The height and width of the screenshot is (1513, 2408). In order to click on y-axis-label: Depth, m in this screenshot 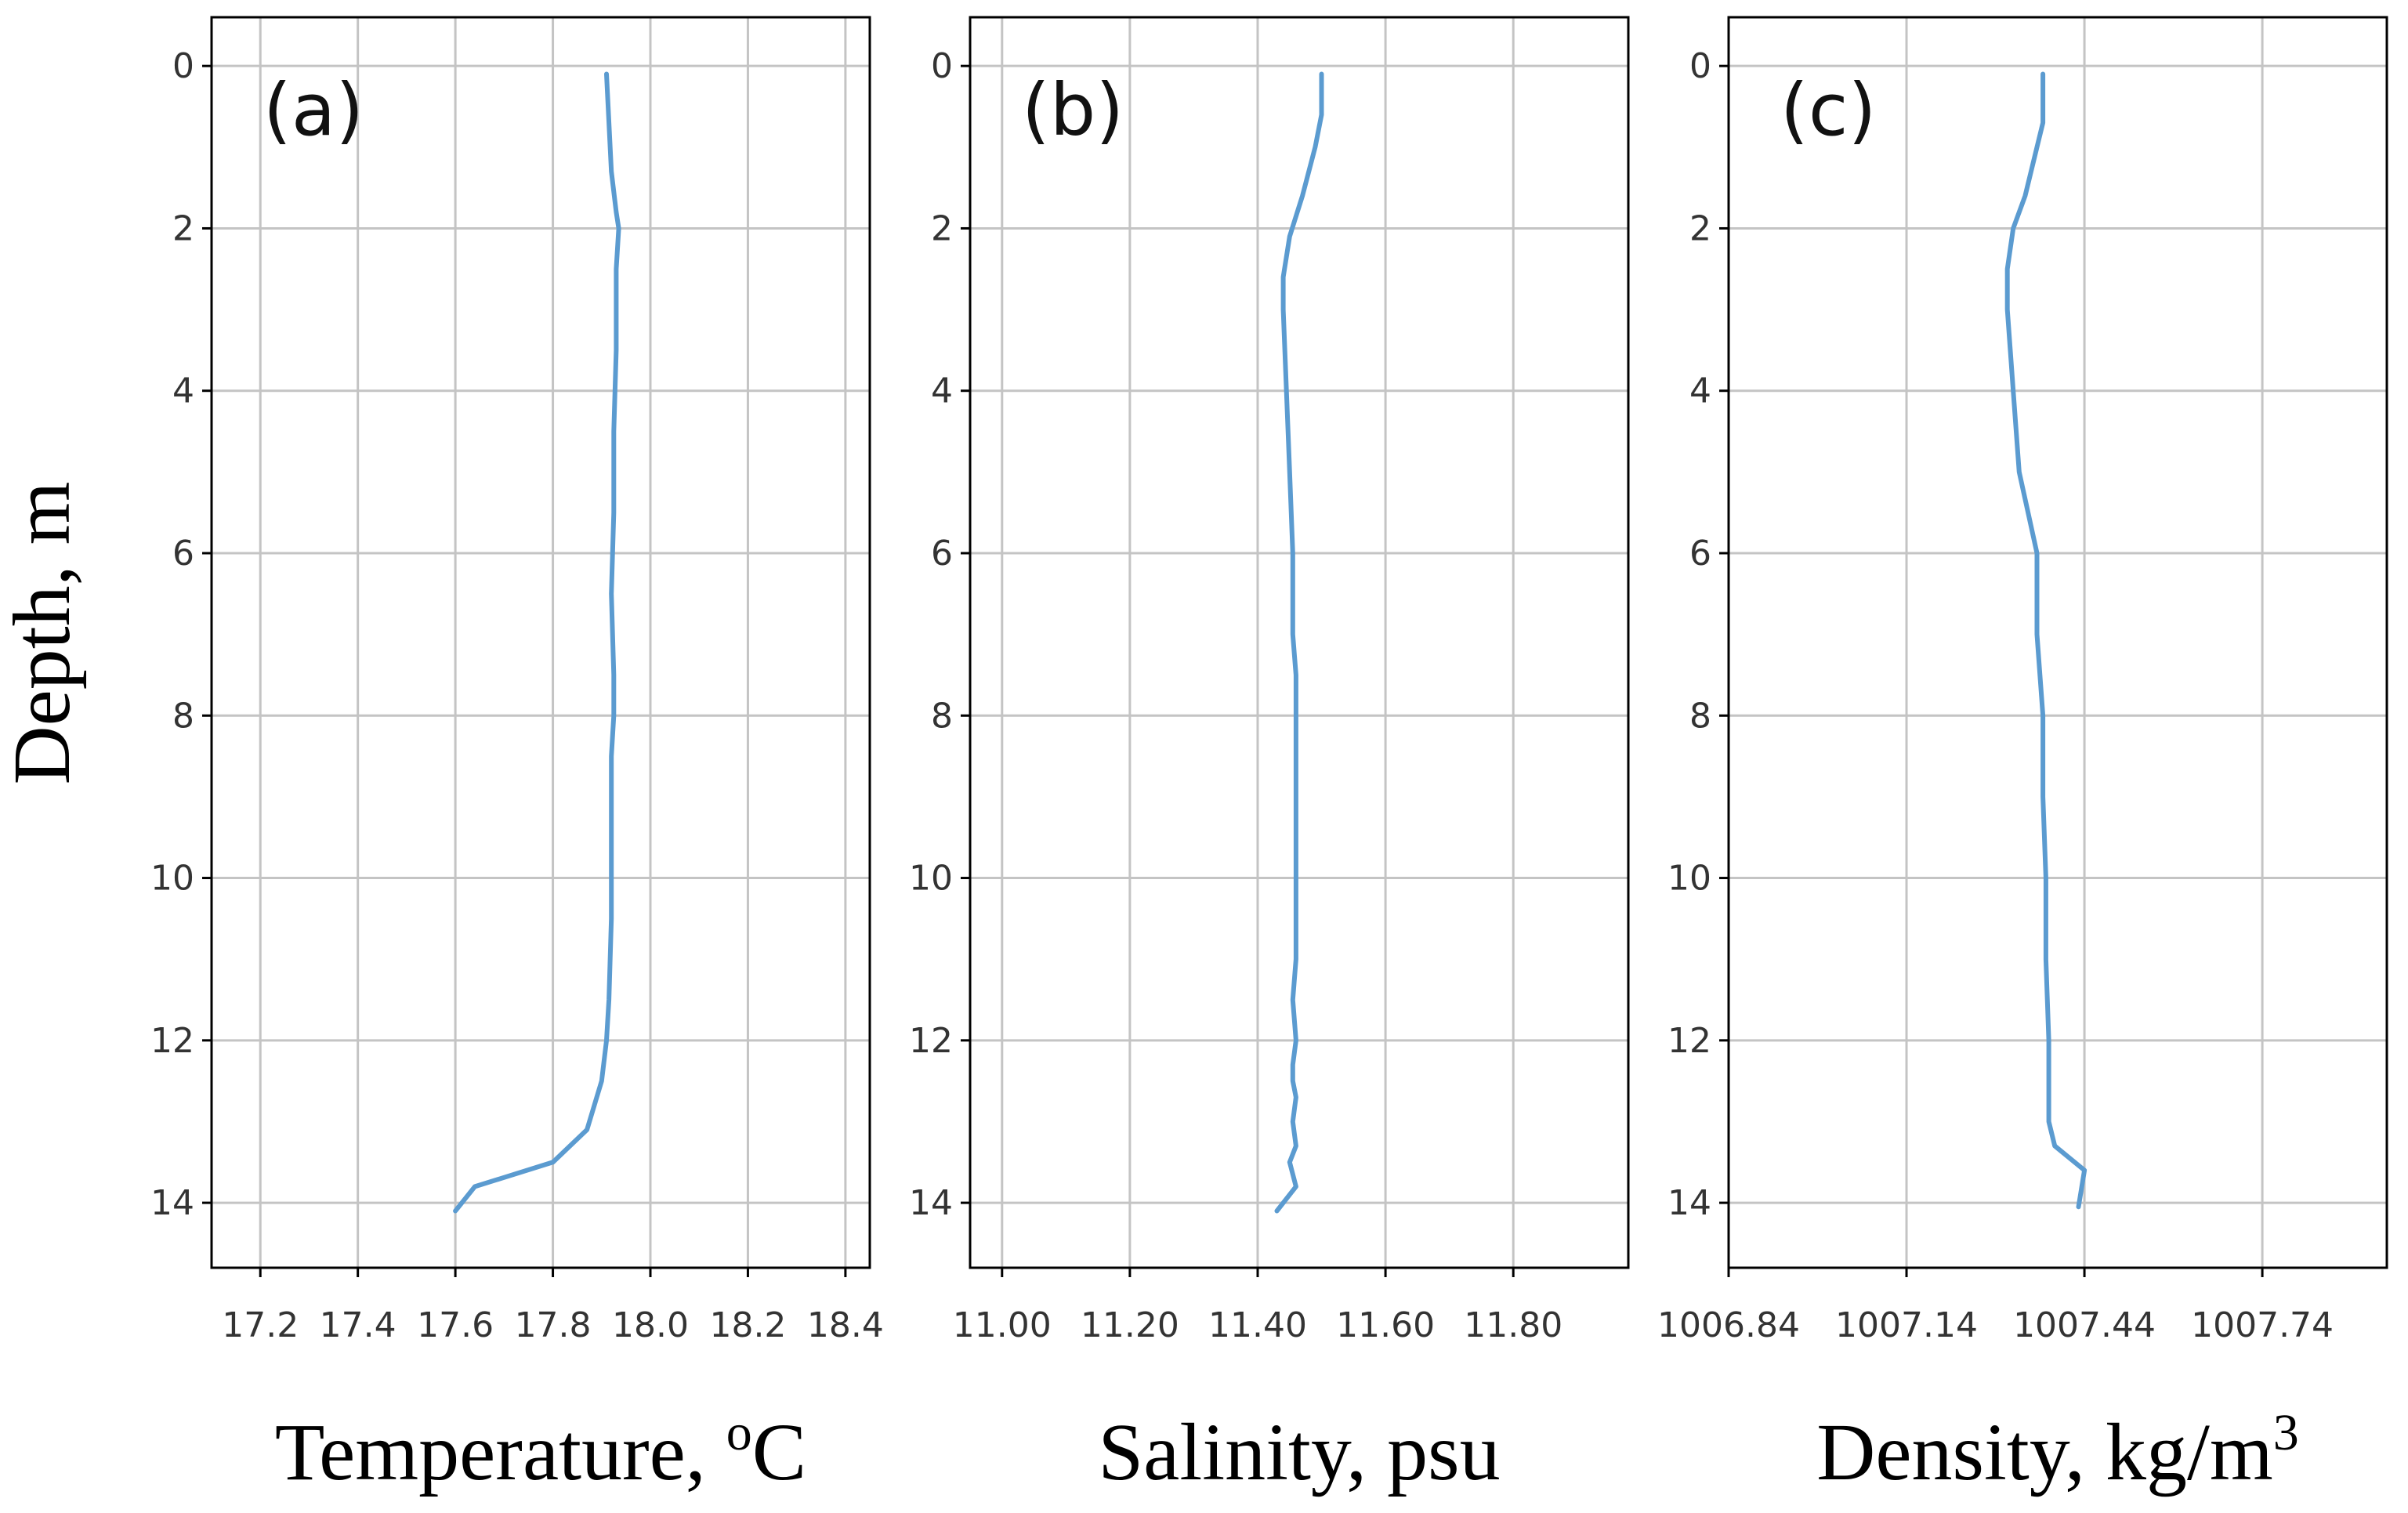, I will do `click(43, 632)`.